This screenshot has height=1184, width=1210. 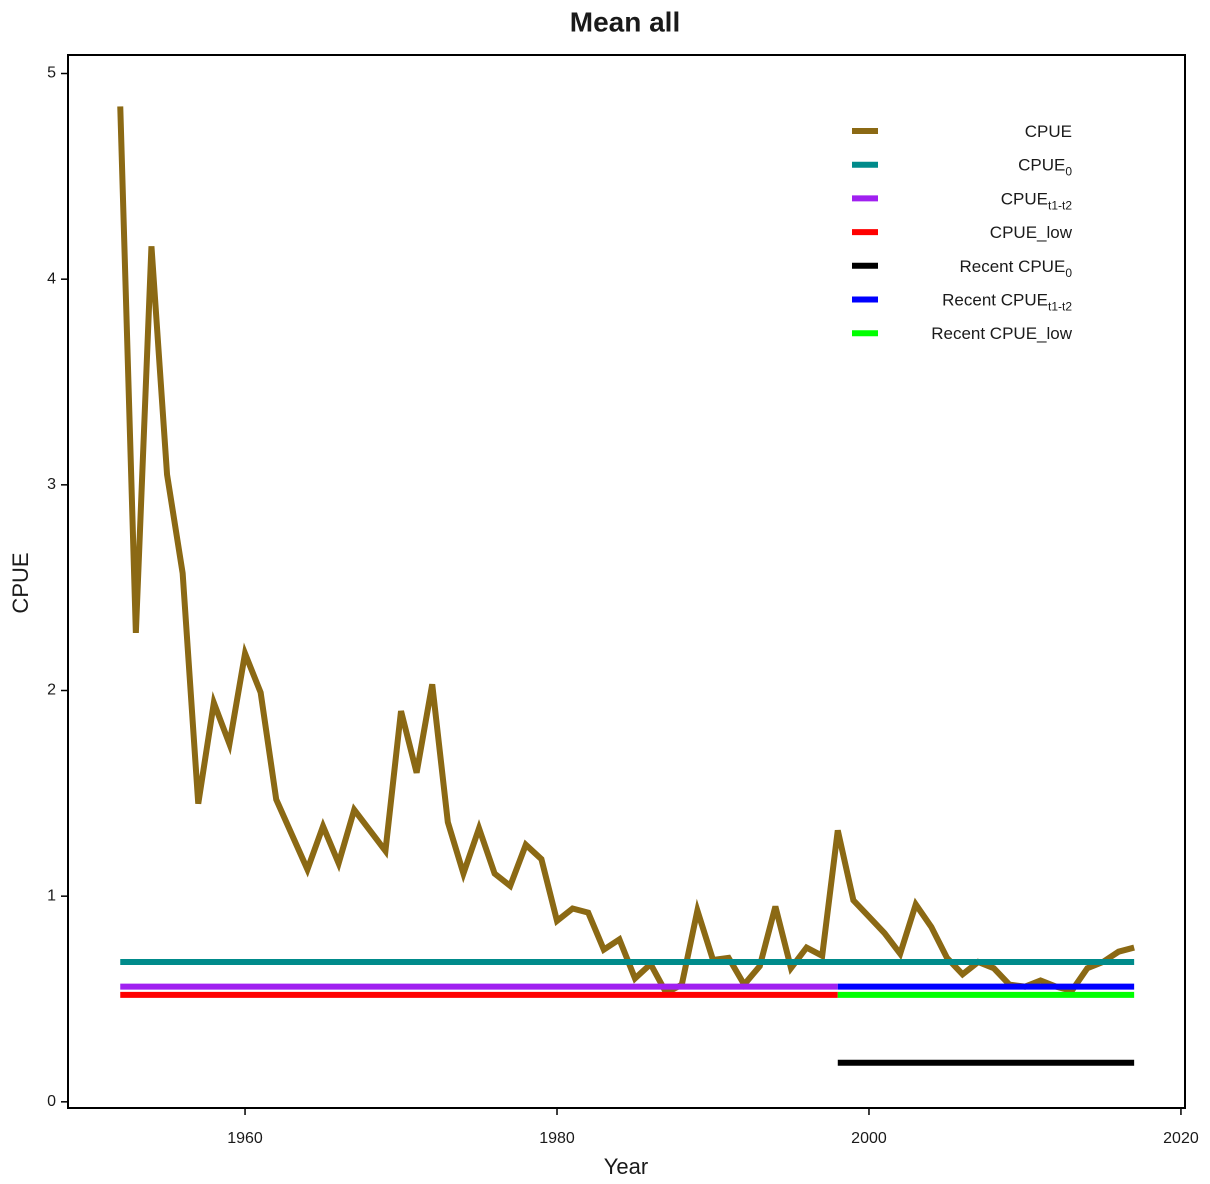 I want to click on y-tick-label: 1, so click(x=51, y=895).